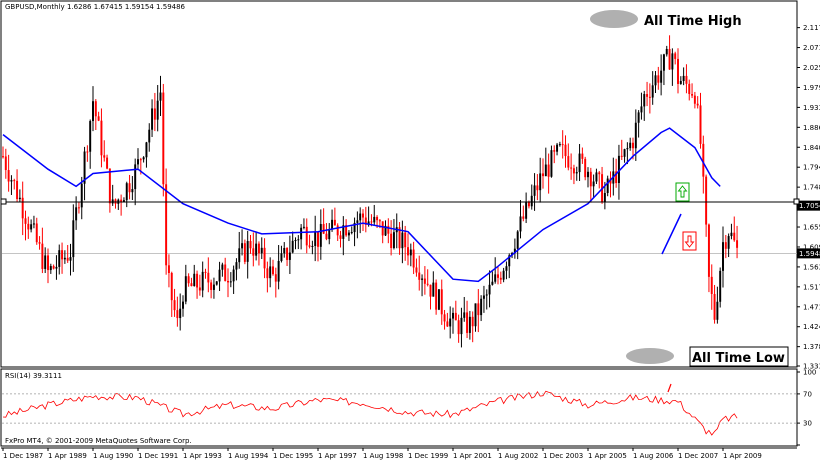  I want to click on rsi-tick-label: 70, so click(807, 394).